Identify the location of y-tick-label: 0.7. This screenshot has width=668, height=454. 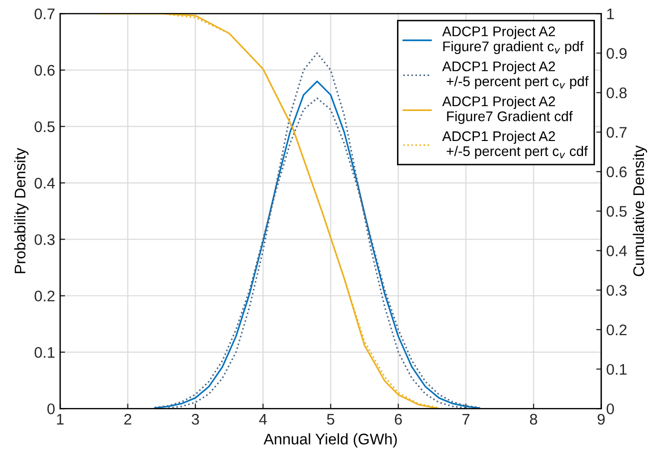
(44, 14).